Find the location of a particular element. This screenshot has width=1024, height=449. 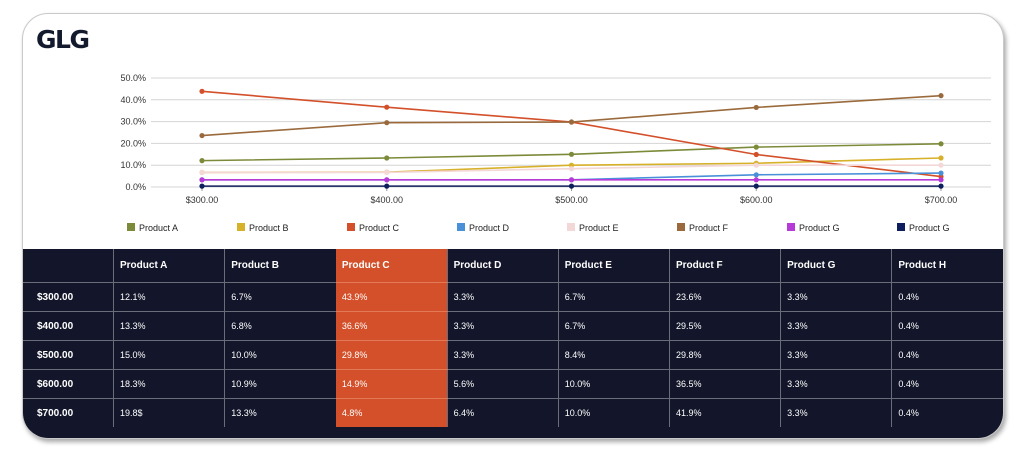

y-tick-label: 20.0% is located at coordinates (133, 143).